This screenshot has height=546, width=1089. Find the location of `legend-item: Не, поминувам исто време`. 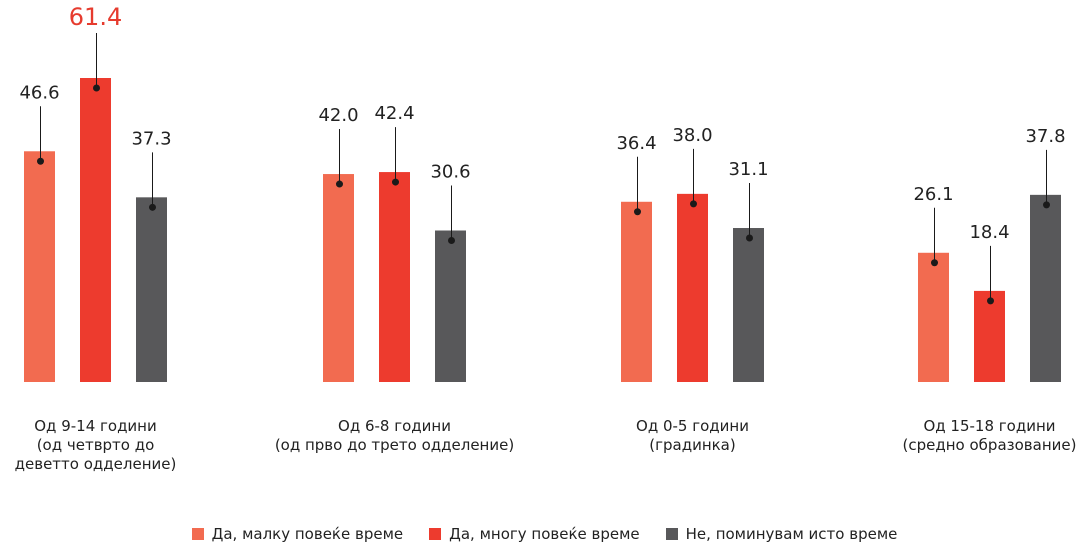

legend-item: Не, поминувам исто време is located at coordinates (781, 534).